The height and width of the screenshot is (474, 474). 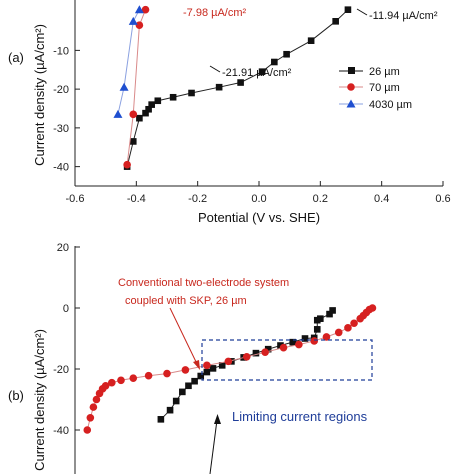 I want to click on panel-a-y-axis-label: Current density (µA/cm²), so click(x=39, y=95).